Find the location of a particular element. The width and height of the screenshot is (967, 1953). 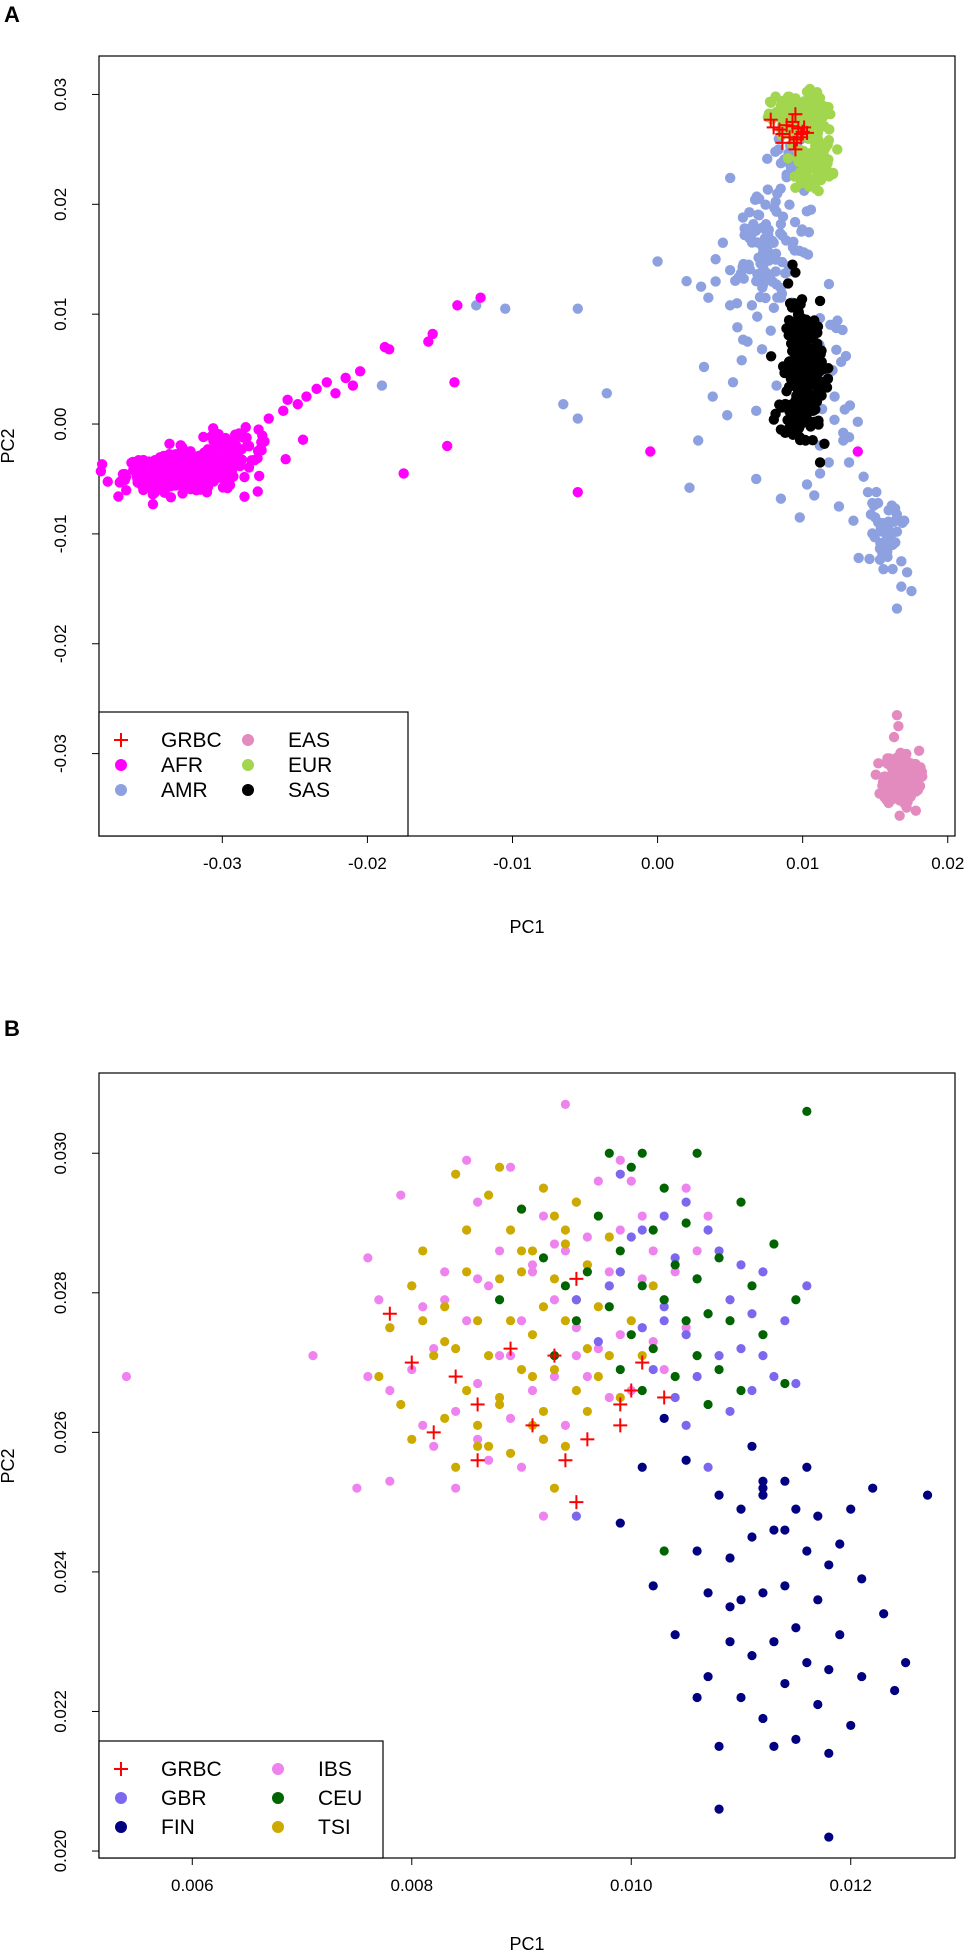

panel-a-xtick-label: 0.02 is located at coordinates (947, 863).